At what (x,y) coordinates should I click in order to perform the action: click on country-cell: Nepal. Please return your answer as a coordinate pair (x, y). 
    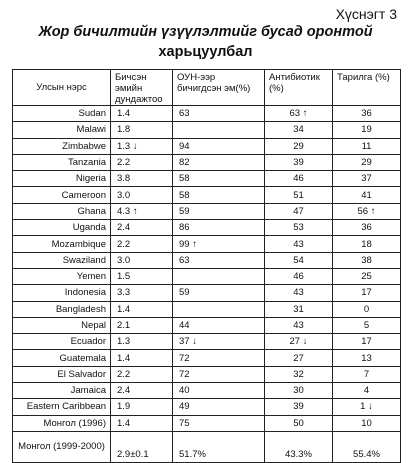
    Looking at the image, I should click on (61, 325).